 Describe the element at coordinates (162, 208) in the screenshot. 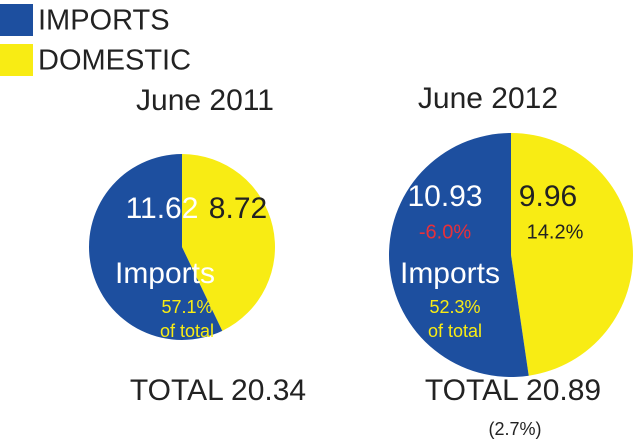

I see `value-label: 11.62` at that location.